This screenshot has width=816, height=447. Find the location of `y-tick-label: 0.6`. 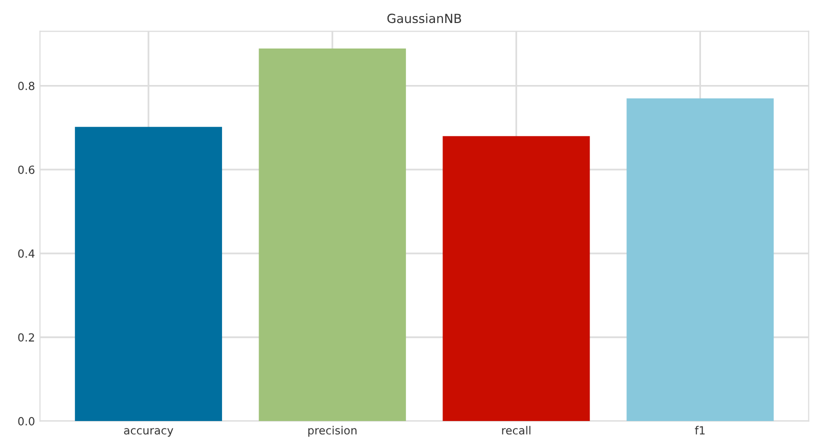

y-tick-label: 0.6 is located at coordinates (26, 170).